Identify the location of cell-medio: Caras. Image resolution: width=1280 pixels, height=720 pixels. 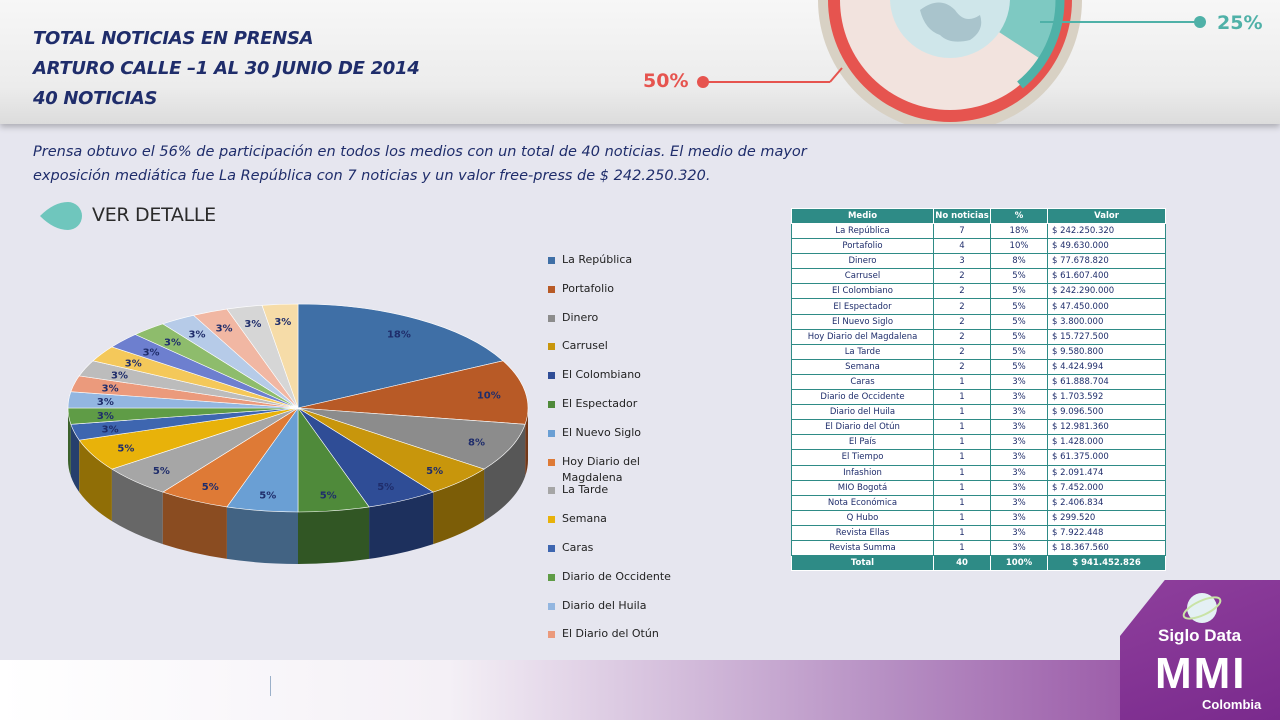
(862, 382).